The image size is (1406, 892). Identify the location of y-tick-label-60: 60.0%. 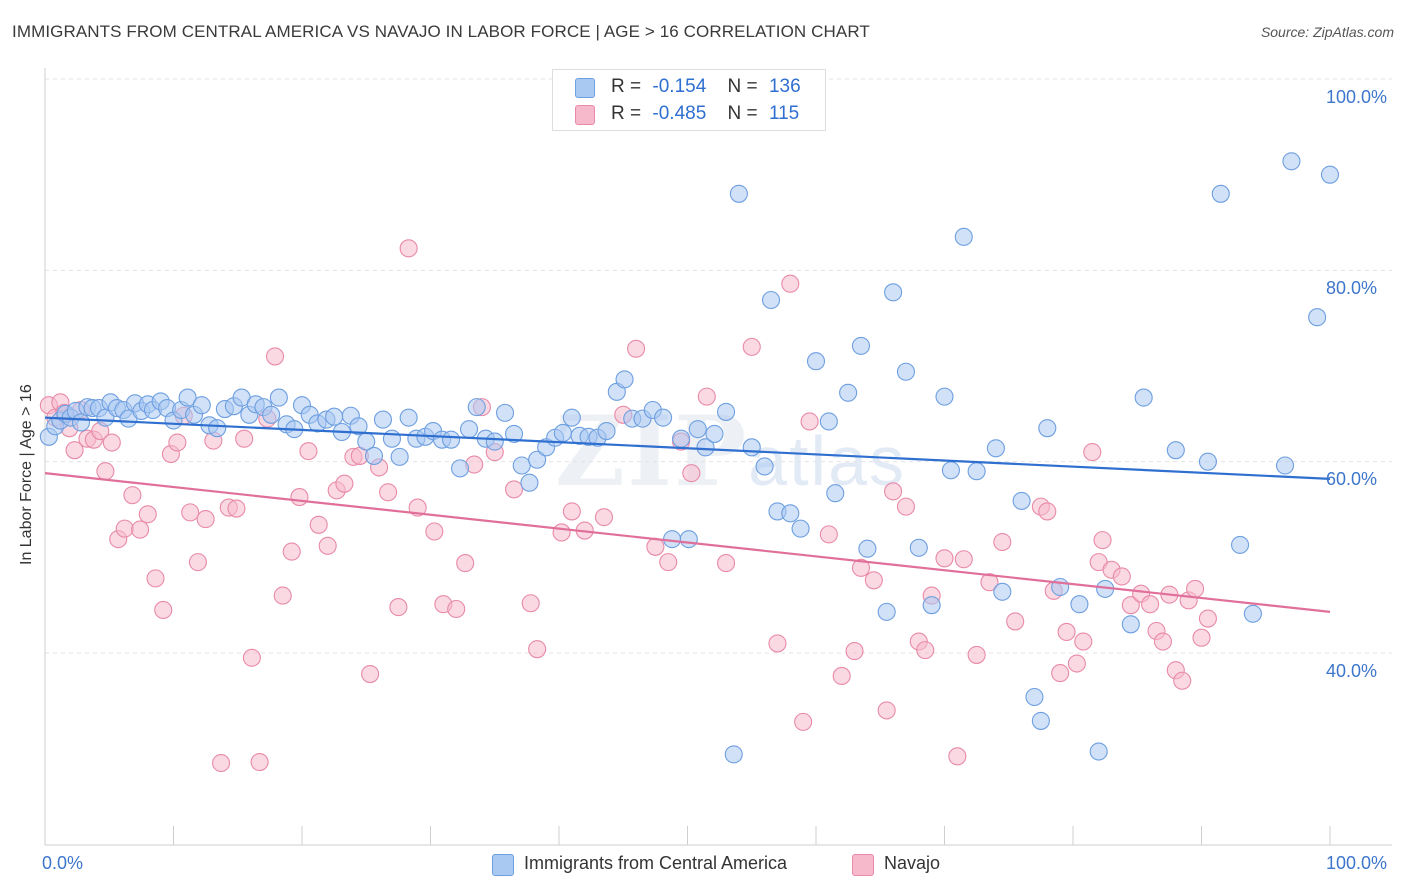
(1352, 479).